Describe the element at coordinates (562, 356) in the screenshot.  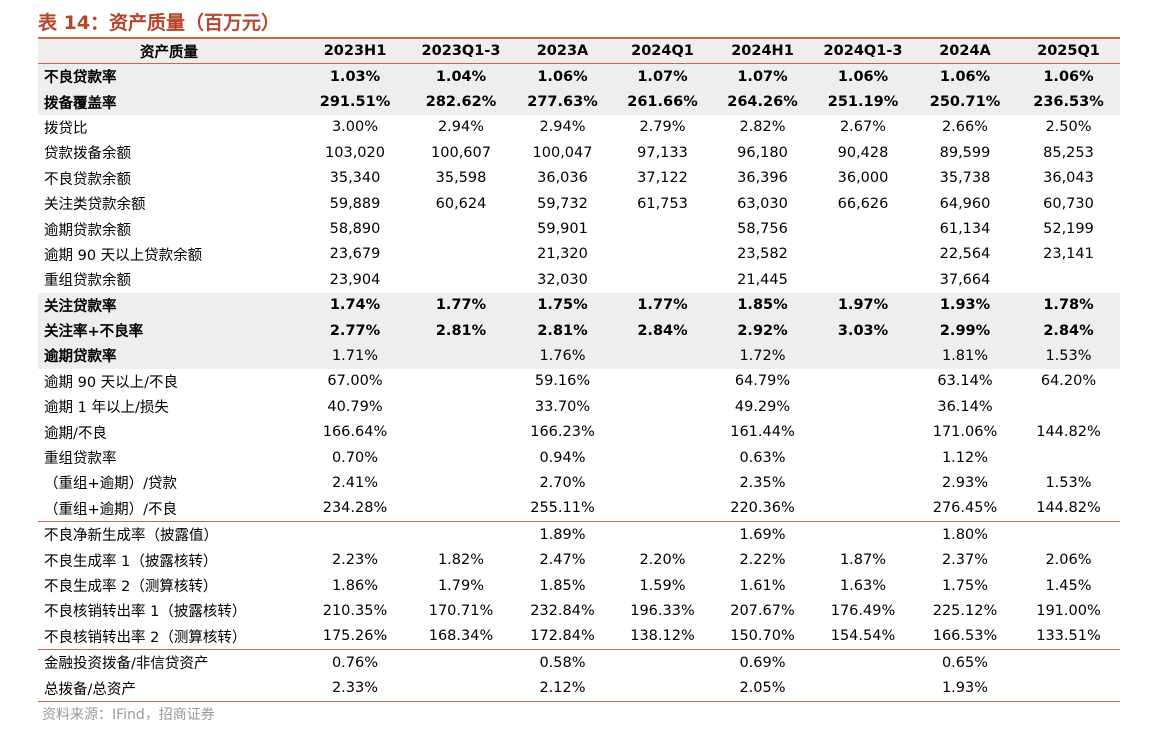
I see `table-cell: 1.76%` at that location.